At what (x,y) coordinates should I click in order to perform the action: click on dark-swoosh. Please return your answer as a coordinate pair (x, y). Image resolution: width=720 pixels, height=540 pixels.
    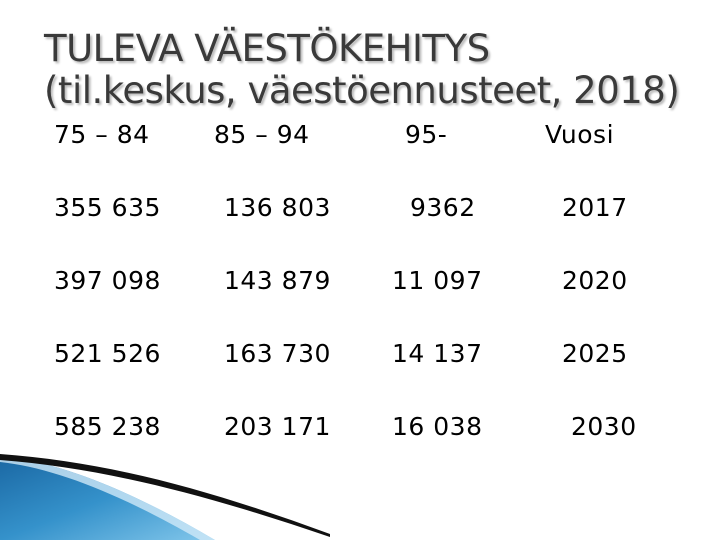
    Looking at the image, I should click on (165, 495).